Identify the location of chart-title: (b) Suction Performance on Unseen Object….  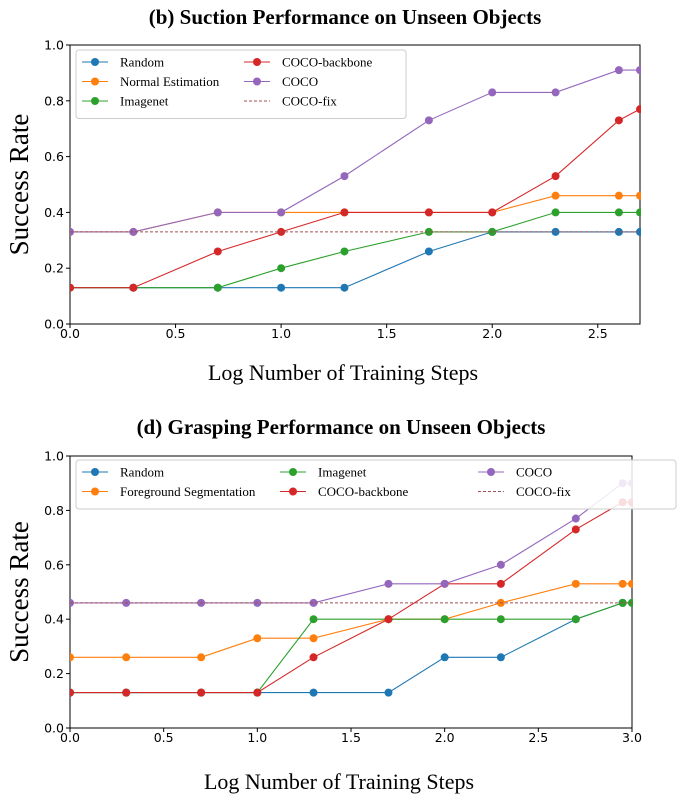
(345, 17).